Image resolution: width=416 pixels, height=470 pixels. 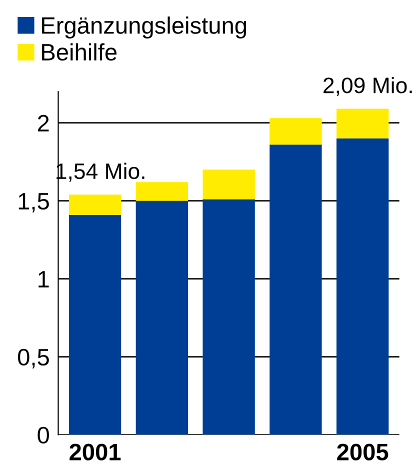 What do you see at coordinates (33, 202) in the screenshot?
I see `y-tick-label: 1,5` at bounding box center [33, 202].